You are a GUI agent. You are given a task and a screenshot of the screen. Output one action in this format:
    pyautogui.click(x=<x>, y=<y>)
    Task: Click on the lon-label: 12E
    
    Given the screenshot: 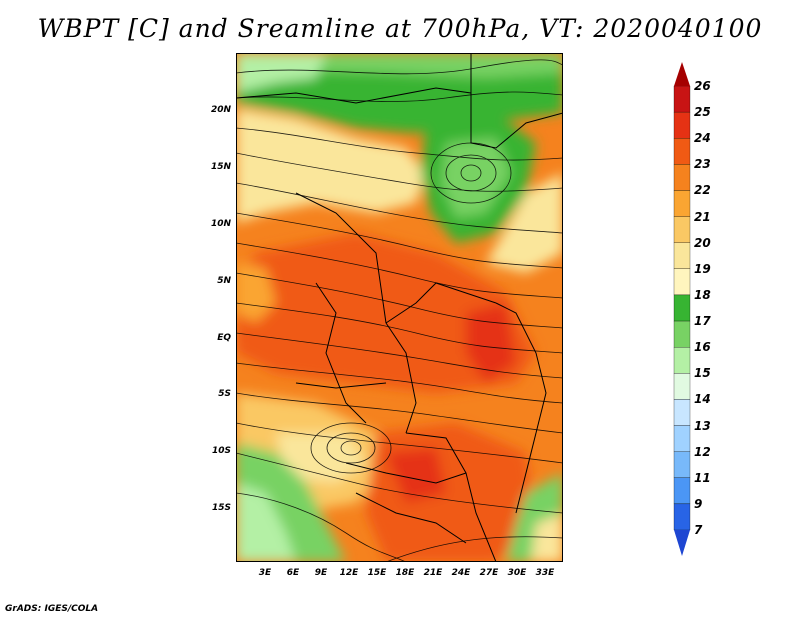 What is the action you would take?
    pyautogui.click(x=349, y=573)
    